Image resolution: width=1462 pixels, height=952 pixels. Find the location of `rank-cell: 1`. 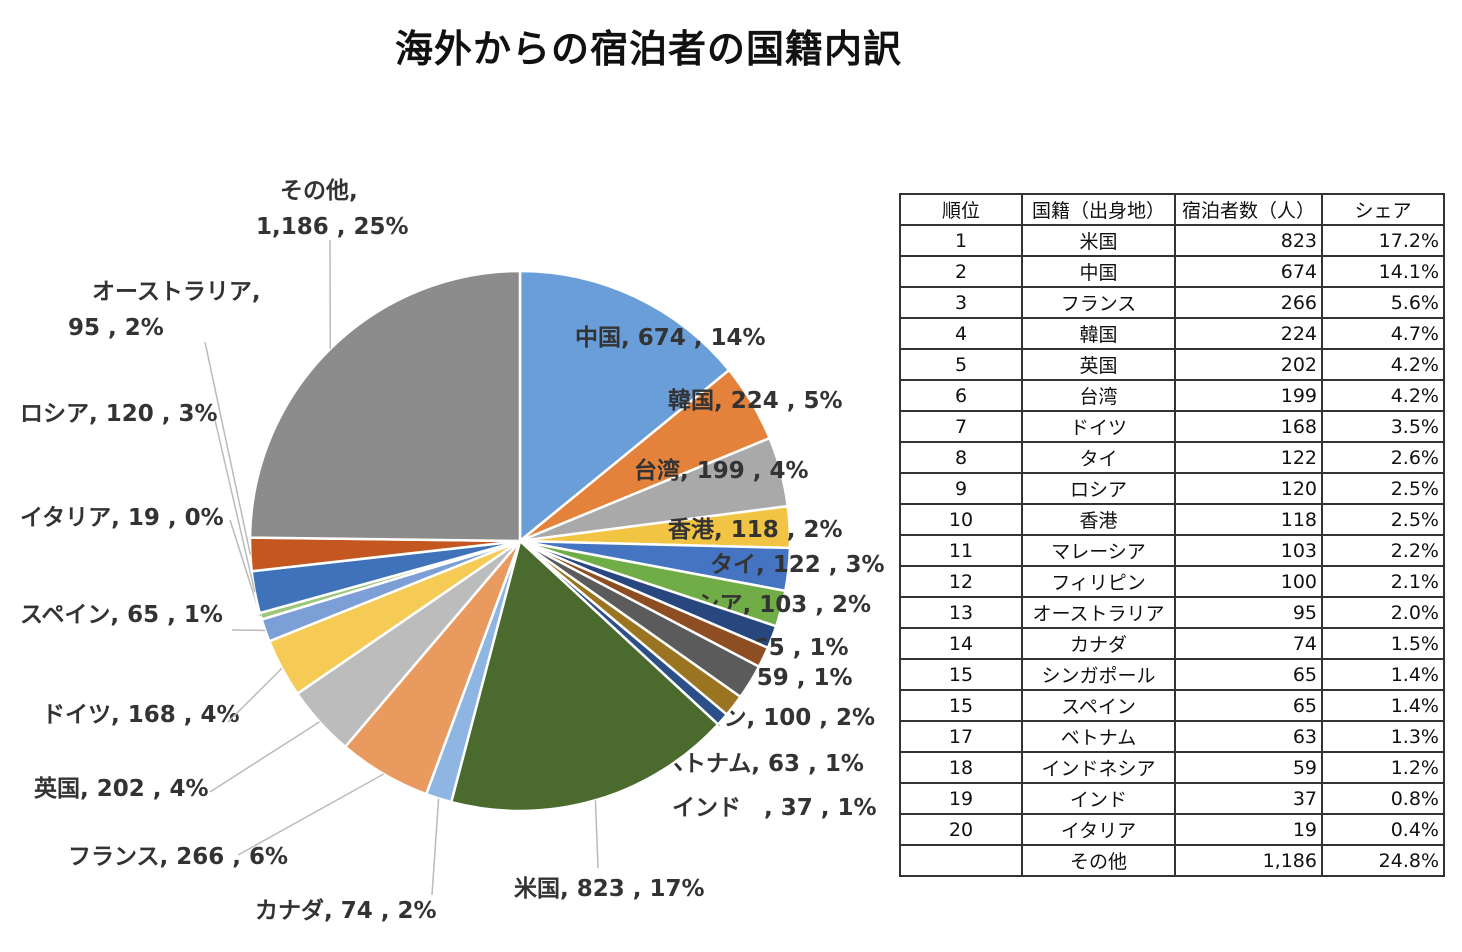

rank-cell: 1 is located at coordinates (961, 240).